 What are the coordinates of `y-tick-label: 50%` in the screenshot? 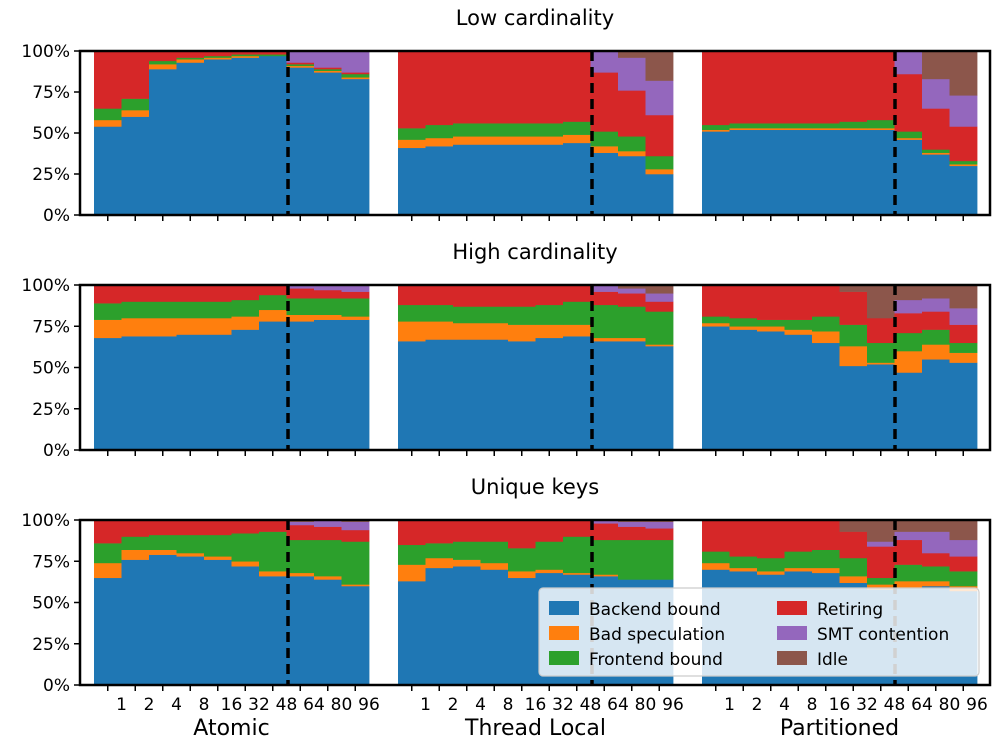 It's located at (51, 604).